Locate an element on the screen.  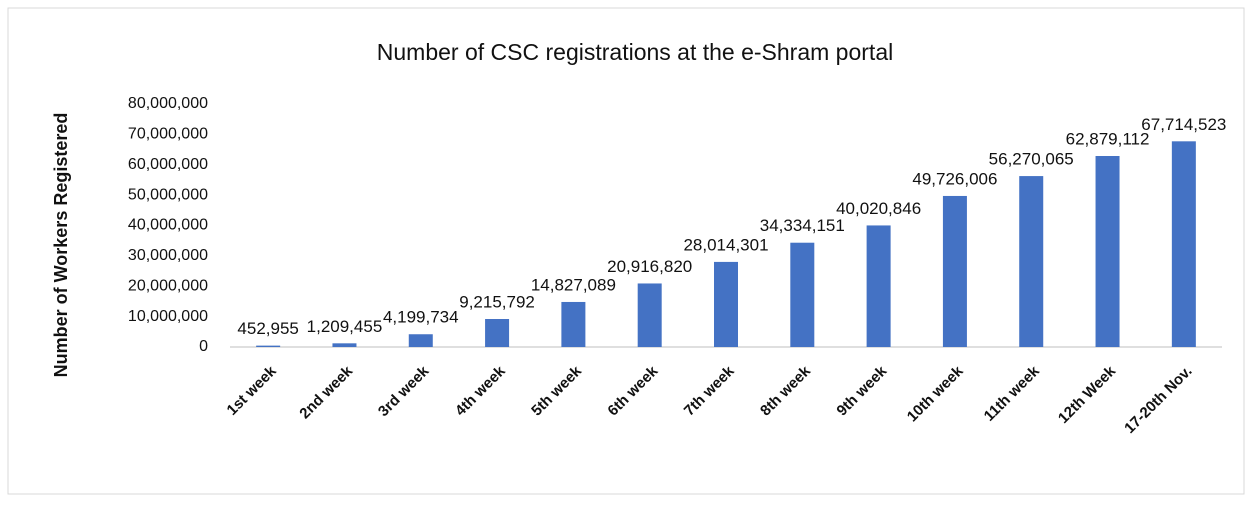
data-label: 4,199,734 is located at coordinates (421, 317).